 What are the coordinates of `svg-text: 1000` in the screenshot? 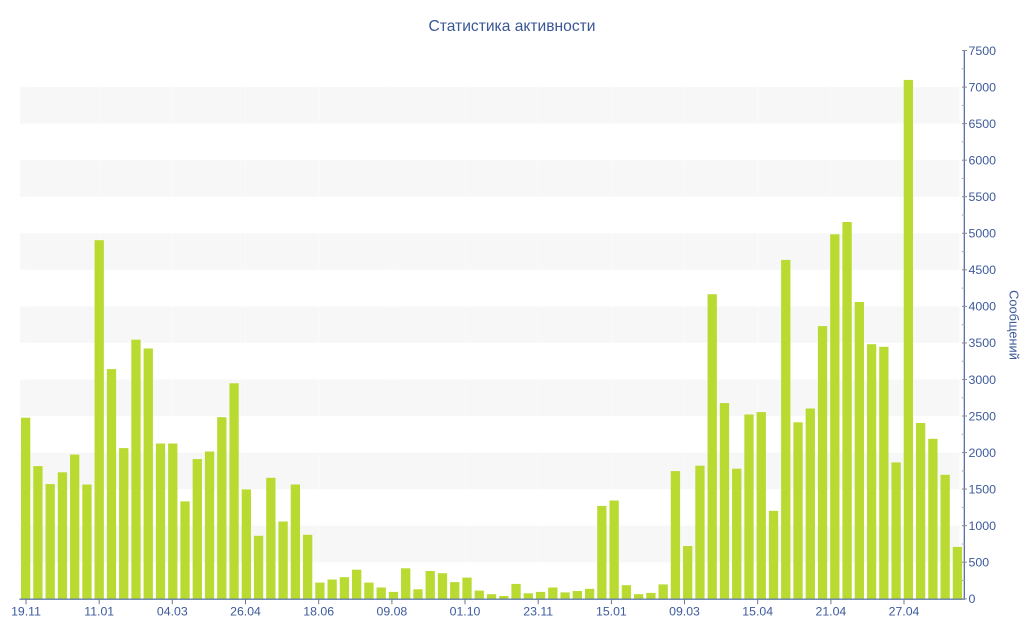 It's located at (983, 526).